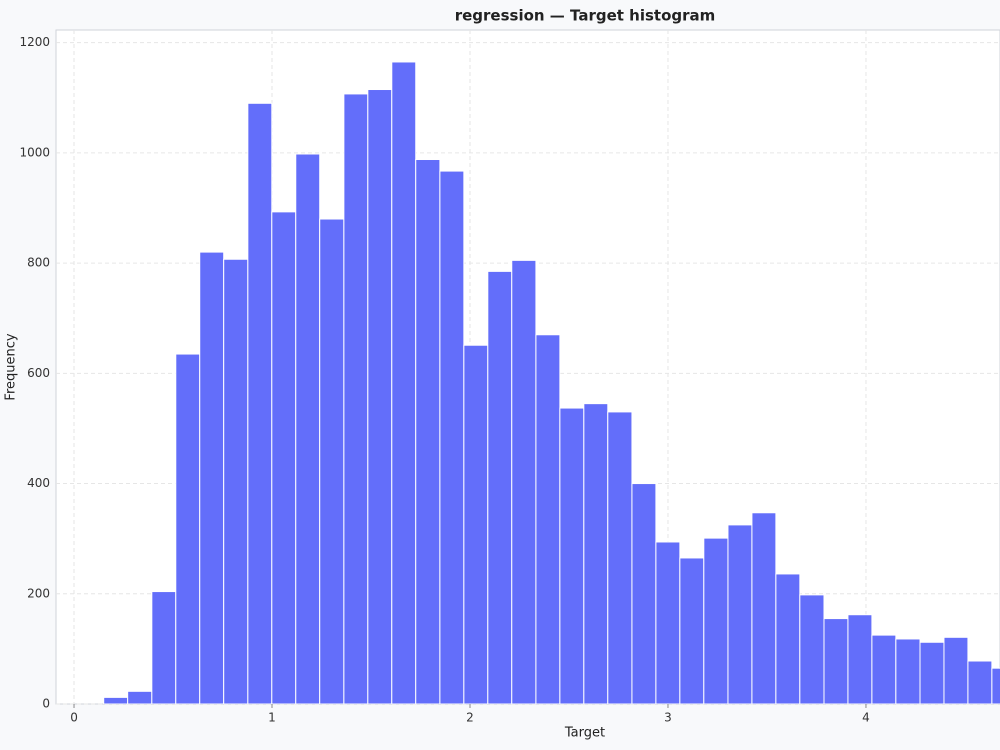  Describe the element at coordinates (272, 718) in the screenshot. I see `x-tick-label: 1` at that location.